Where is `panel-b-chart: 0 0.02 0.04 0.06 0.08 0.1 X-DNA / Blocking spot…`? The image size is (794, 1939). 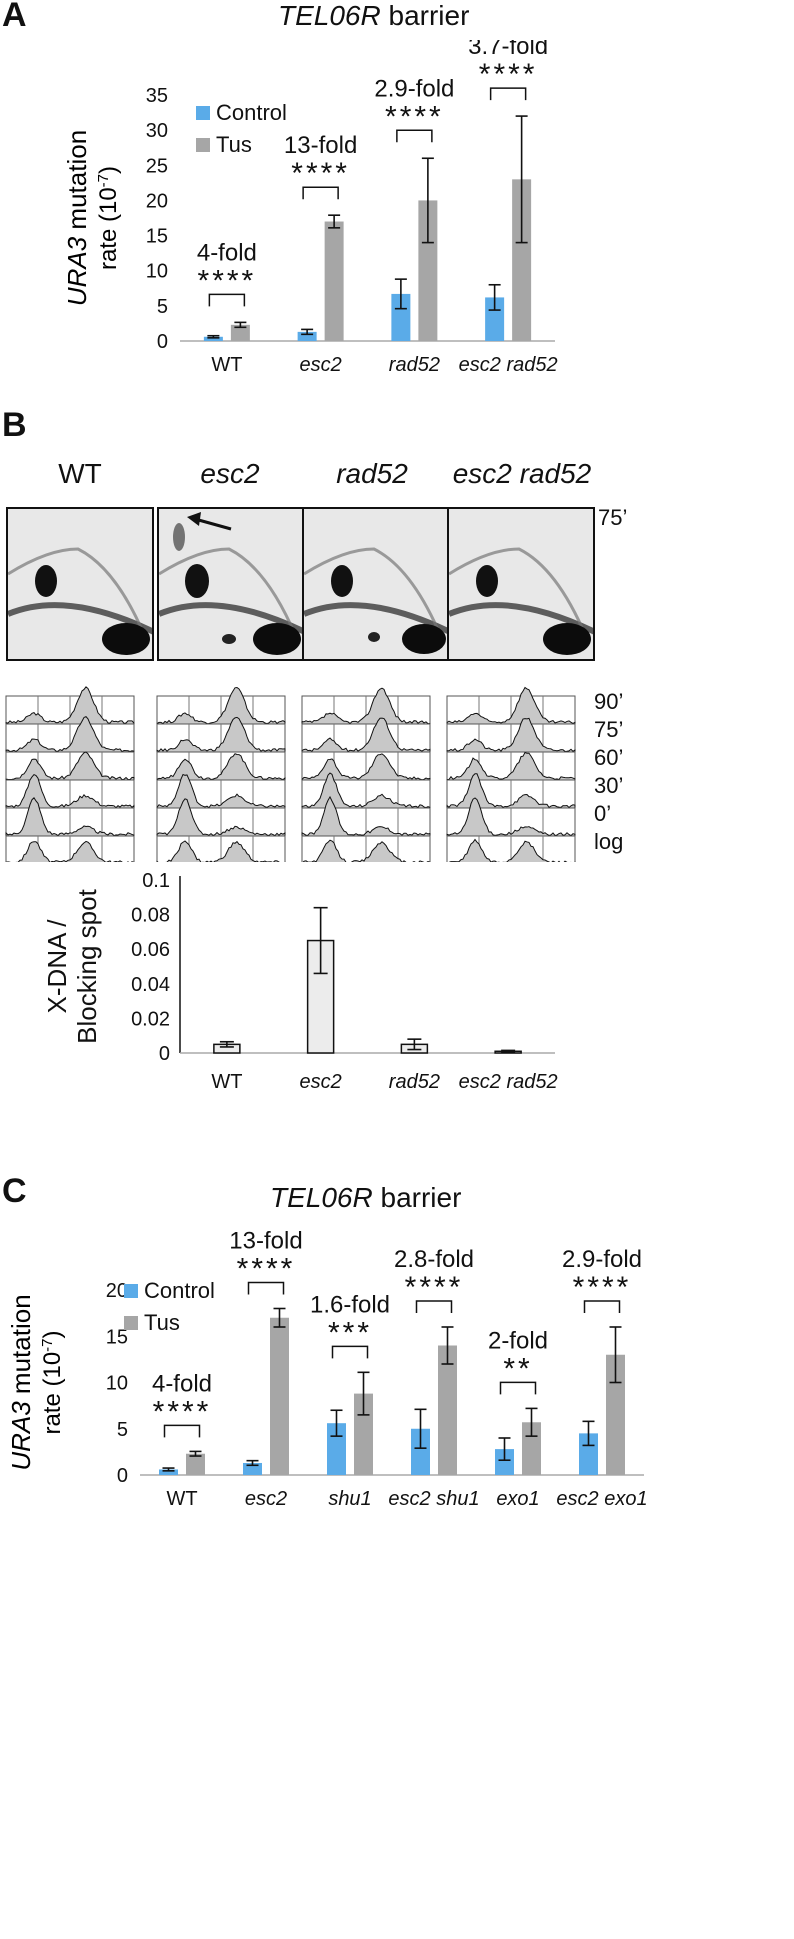 panel-b-chart: 0 0.02 0.04 0.06 0.08 0.1 X-DNA / Blocking spot… is located at coordinates (300, 981).